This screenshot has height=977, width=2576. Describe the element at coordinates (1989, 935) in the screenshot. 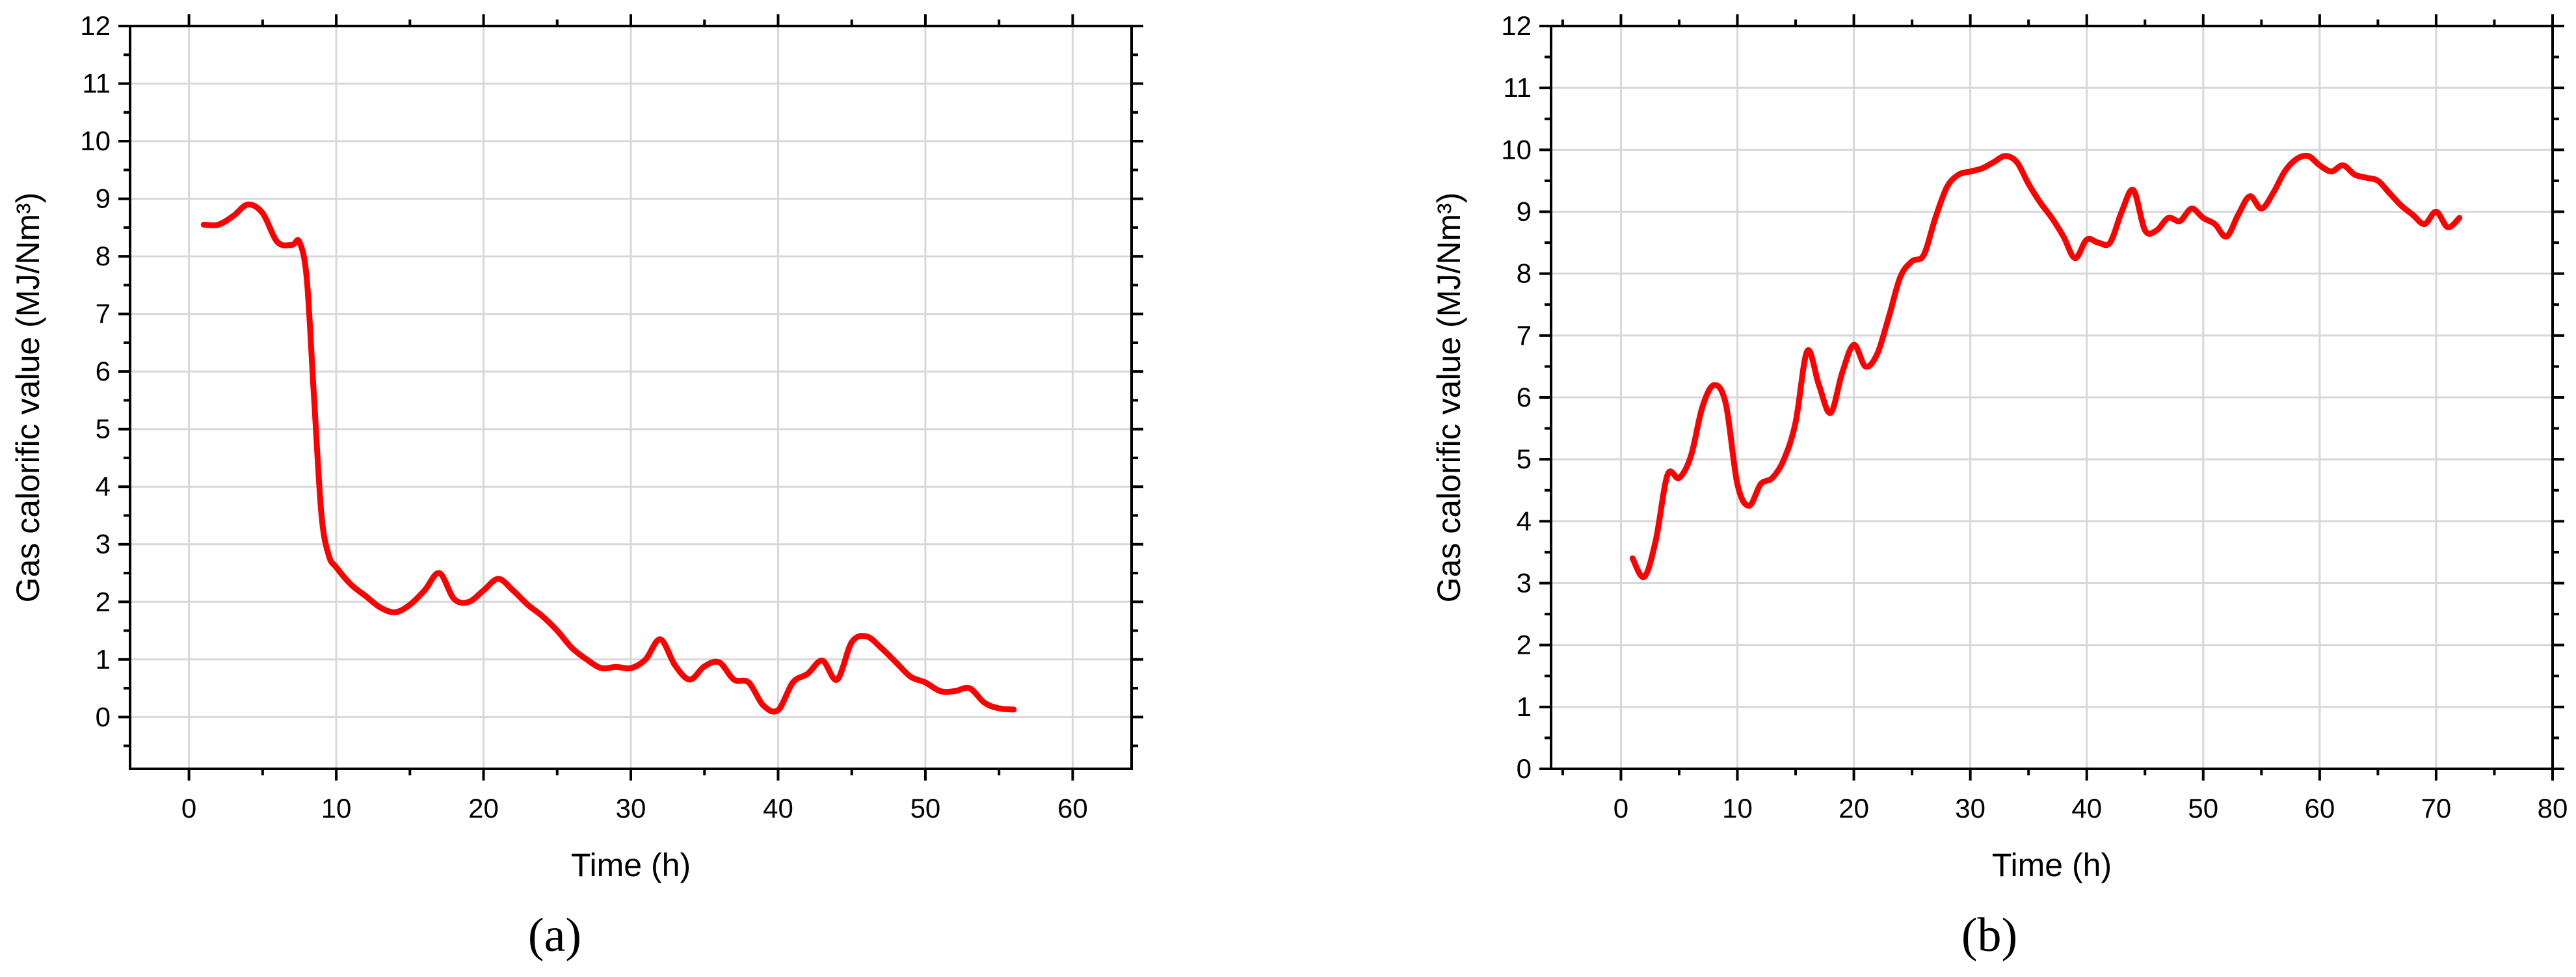

I see `panel-label-b: (b)` at that location.